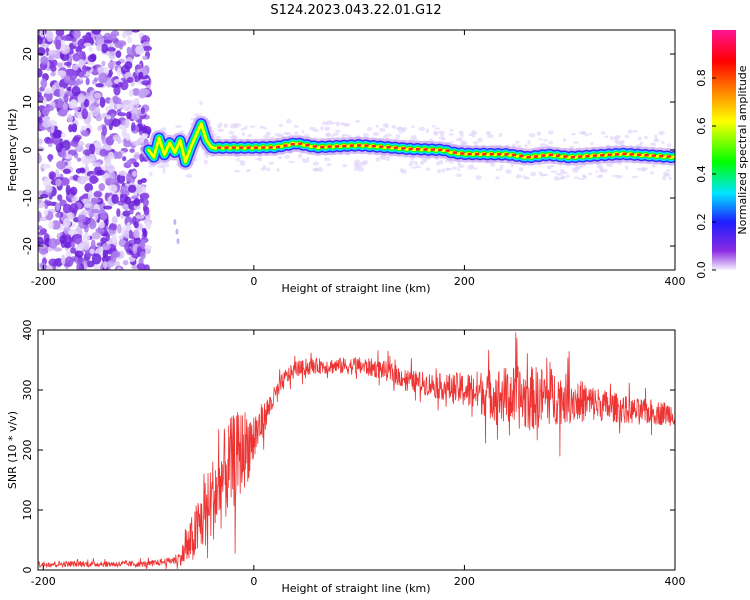 This screenshot has height=600, width=750. What do you see at coordinates (464, 281) in the screenshot?
I see `x-tick-label: 200` at bounding box center [464, 281].